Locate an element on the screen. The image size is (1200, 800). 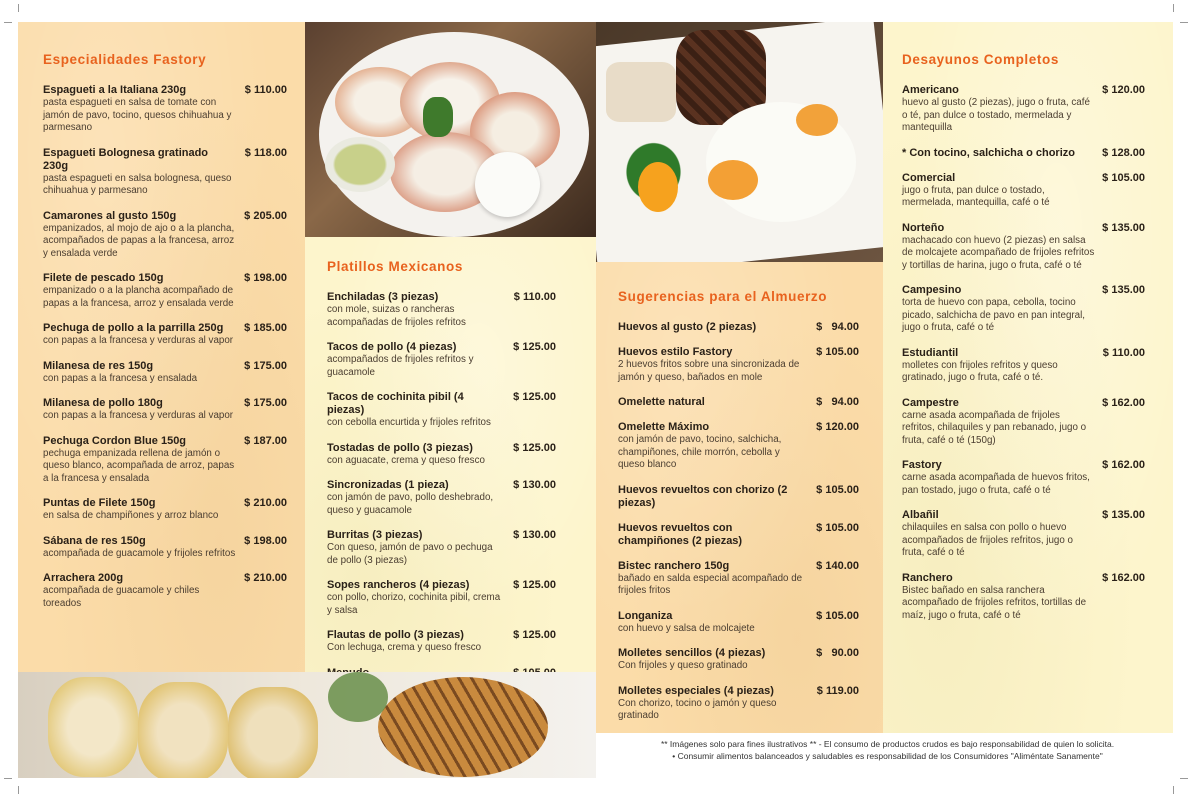
item-name: Norteño is located at coordinates (923, 227).